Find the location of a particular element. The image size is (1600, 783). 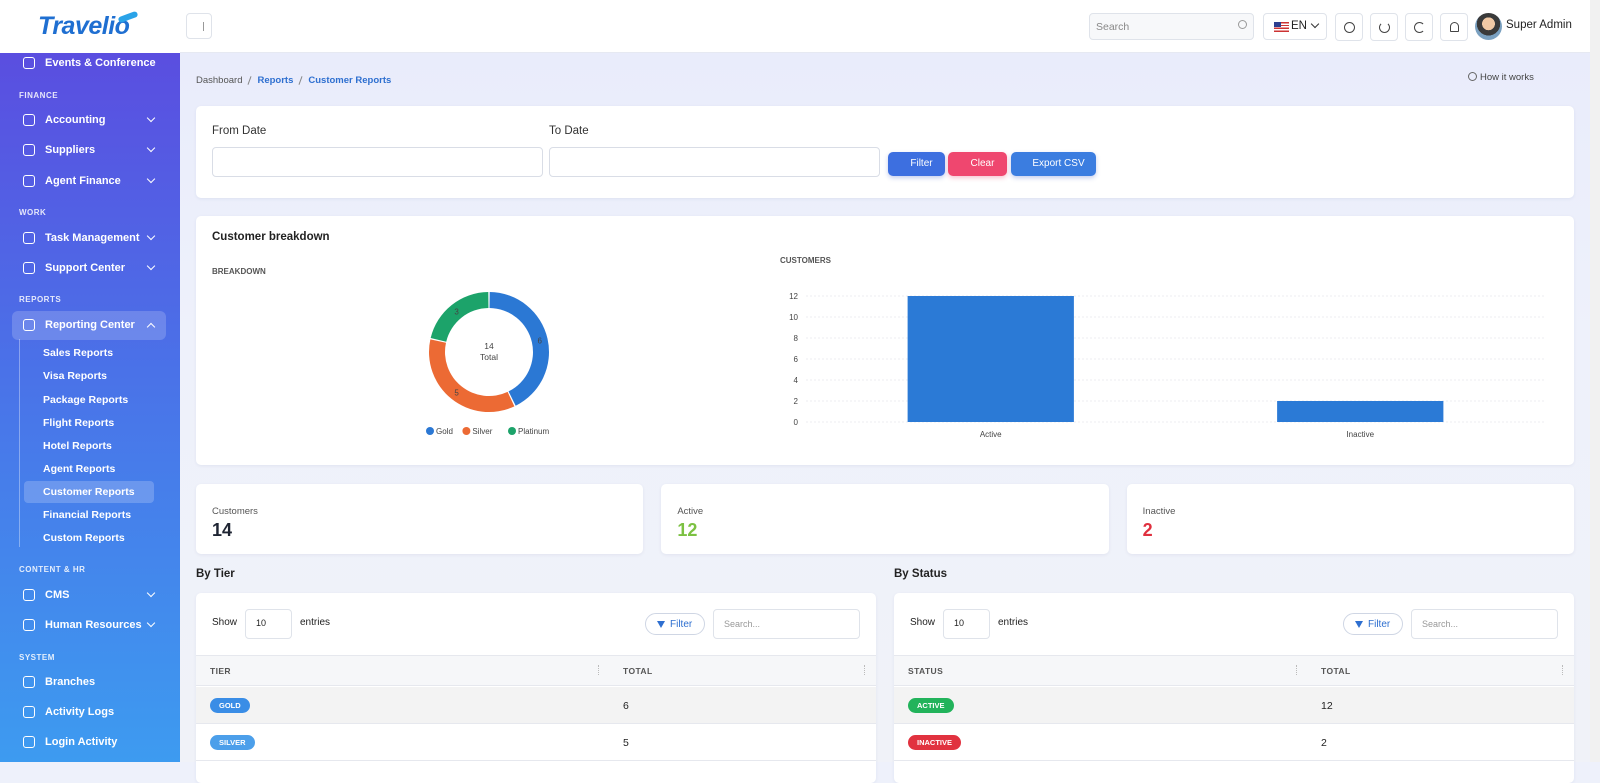

nav-item: Branches is located at coordinates (90, 682).